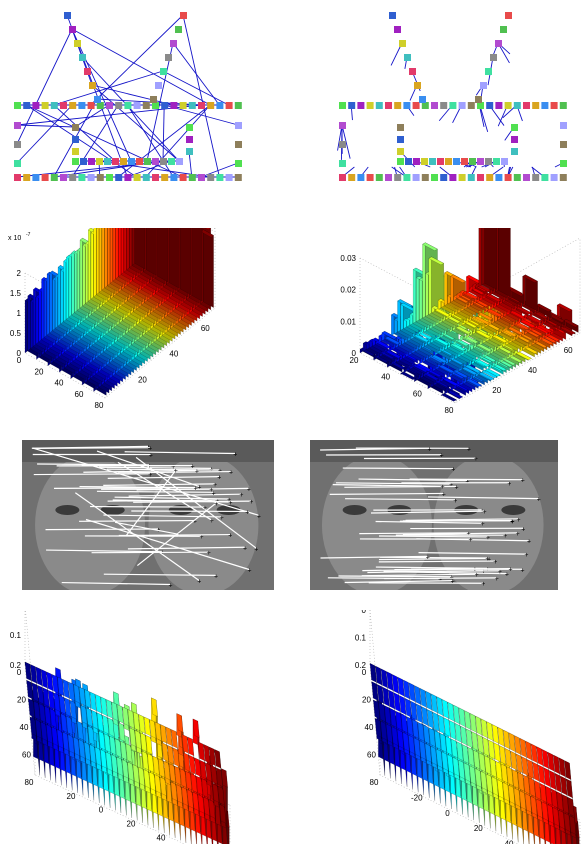 The width and height of the screenshot is (586, 849). Describe the element at coordinates (19, 313) in the screenshot. I see `z-tick-label: 1` at that location.